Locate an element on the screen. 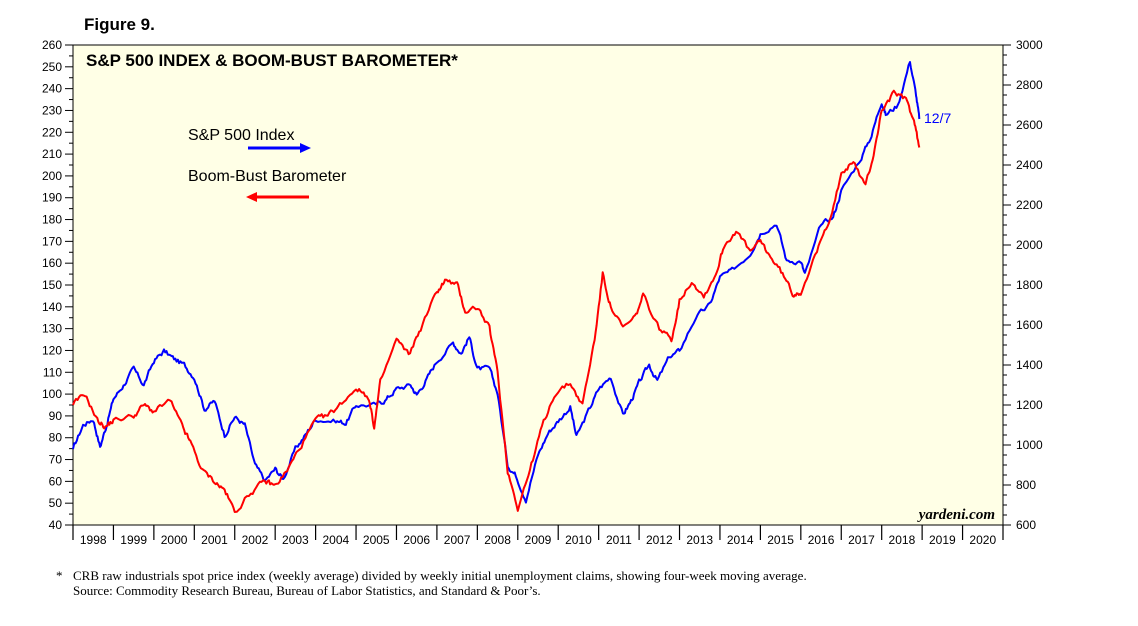  x-tick-label: 2017 is located at coordinates (861, 540).